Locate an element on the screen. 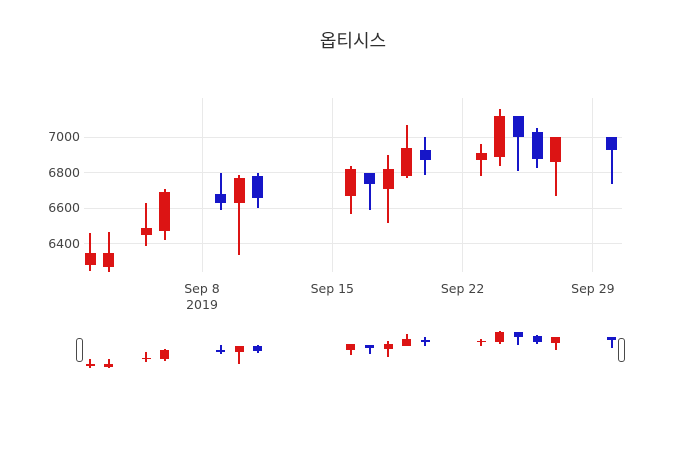  rangeslider-track is located at coordinates (353, 350).